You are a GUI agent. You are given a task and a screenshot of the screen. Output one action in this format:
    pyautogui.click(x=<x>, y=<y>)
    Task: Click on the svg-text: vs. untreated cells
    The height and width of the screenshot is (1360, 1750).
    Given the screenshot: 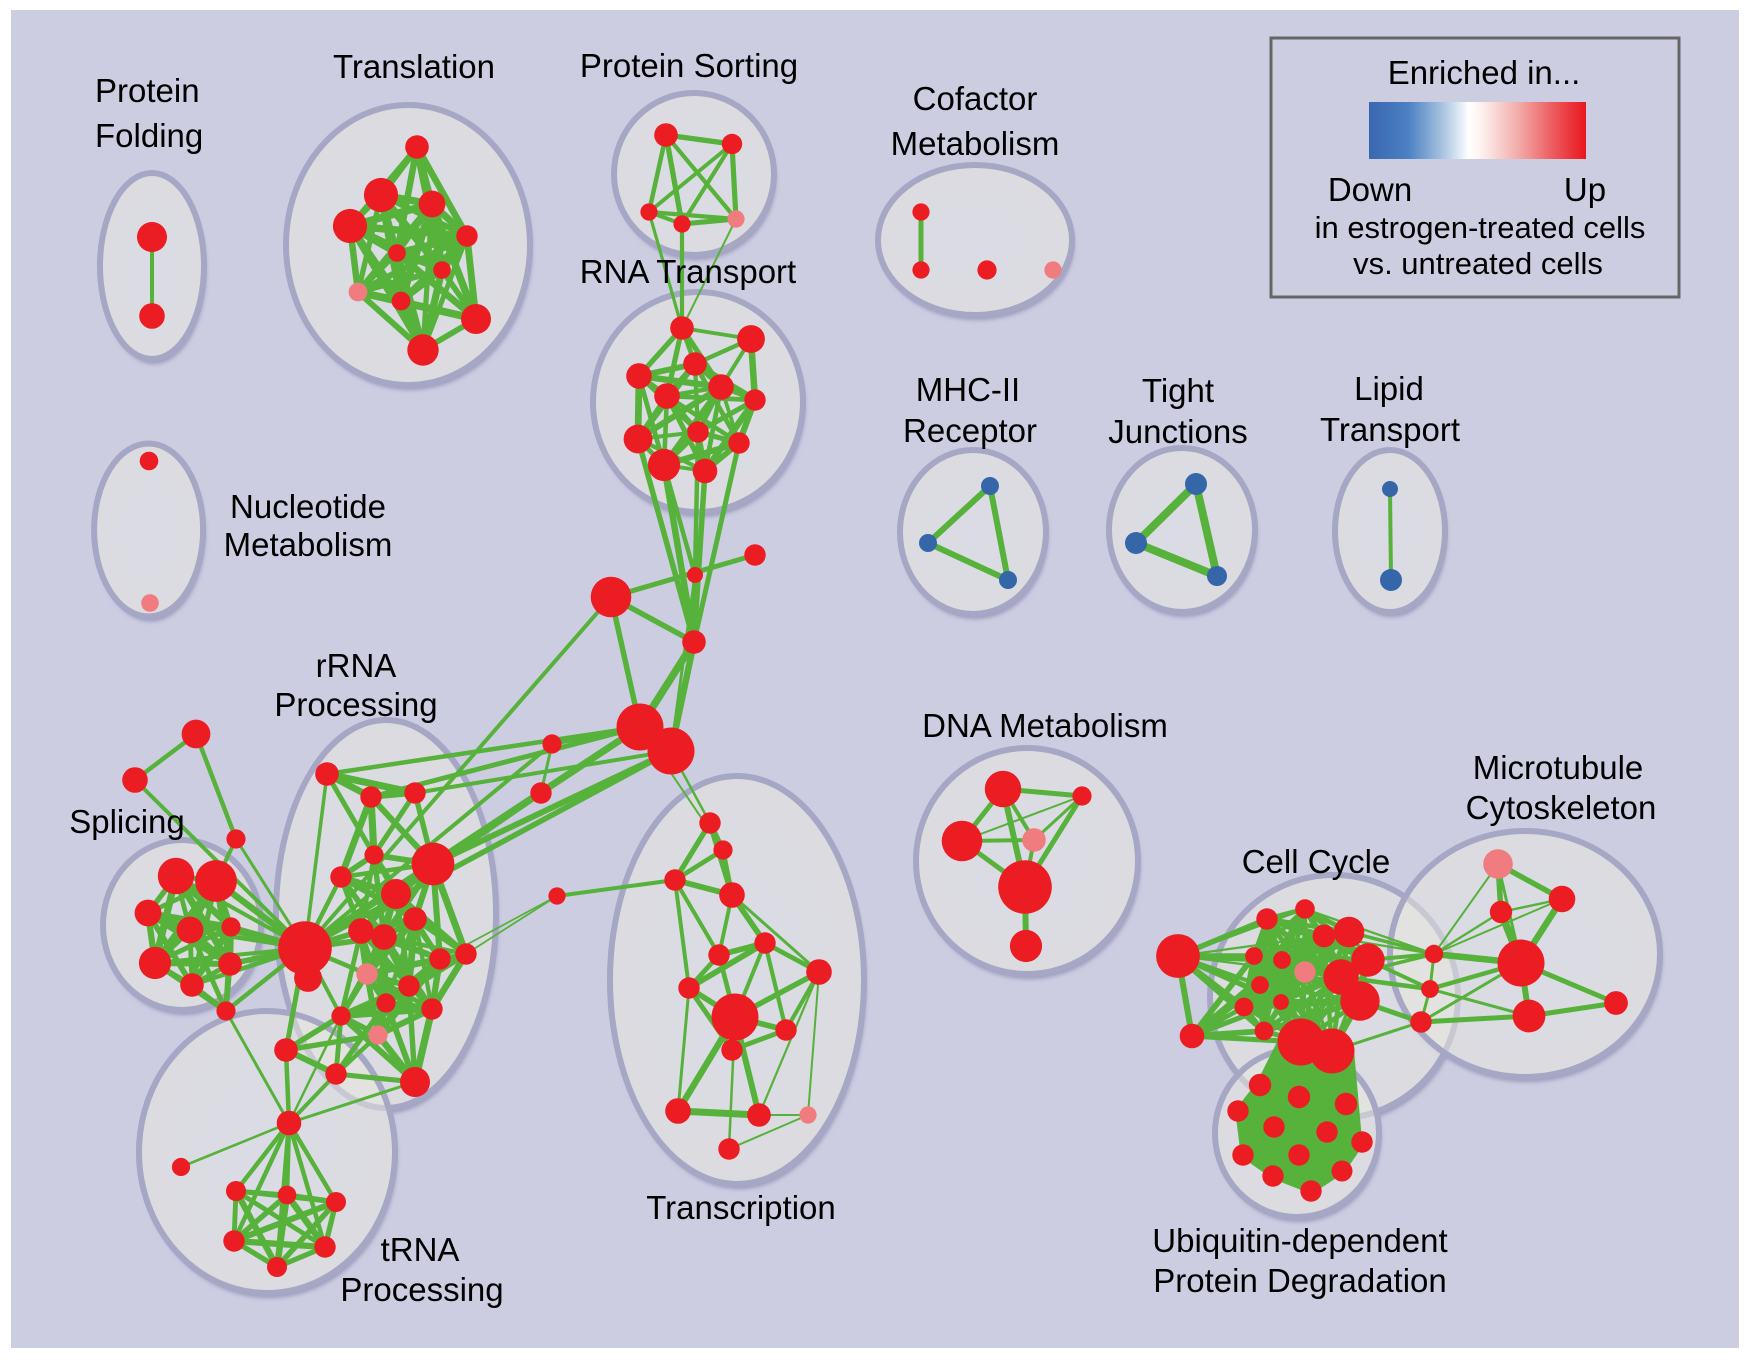 What is the action you would take?
    pyautogui.click(x=1478, y=263)
    